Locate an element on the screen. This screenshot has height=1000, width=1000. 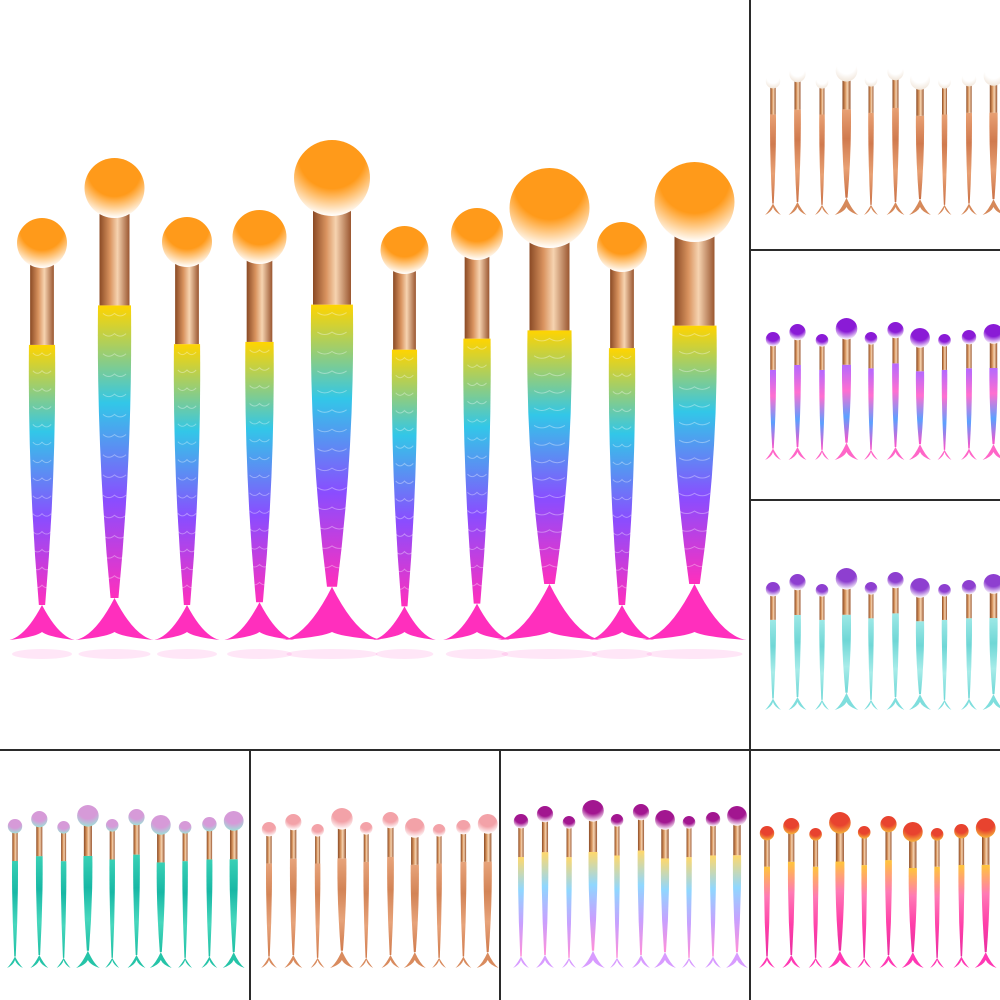
pink-gold-thumbnail is located at coordinates (878, 890).